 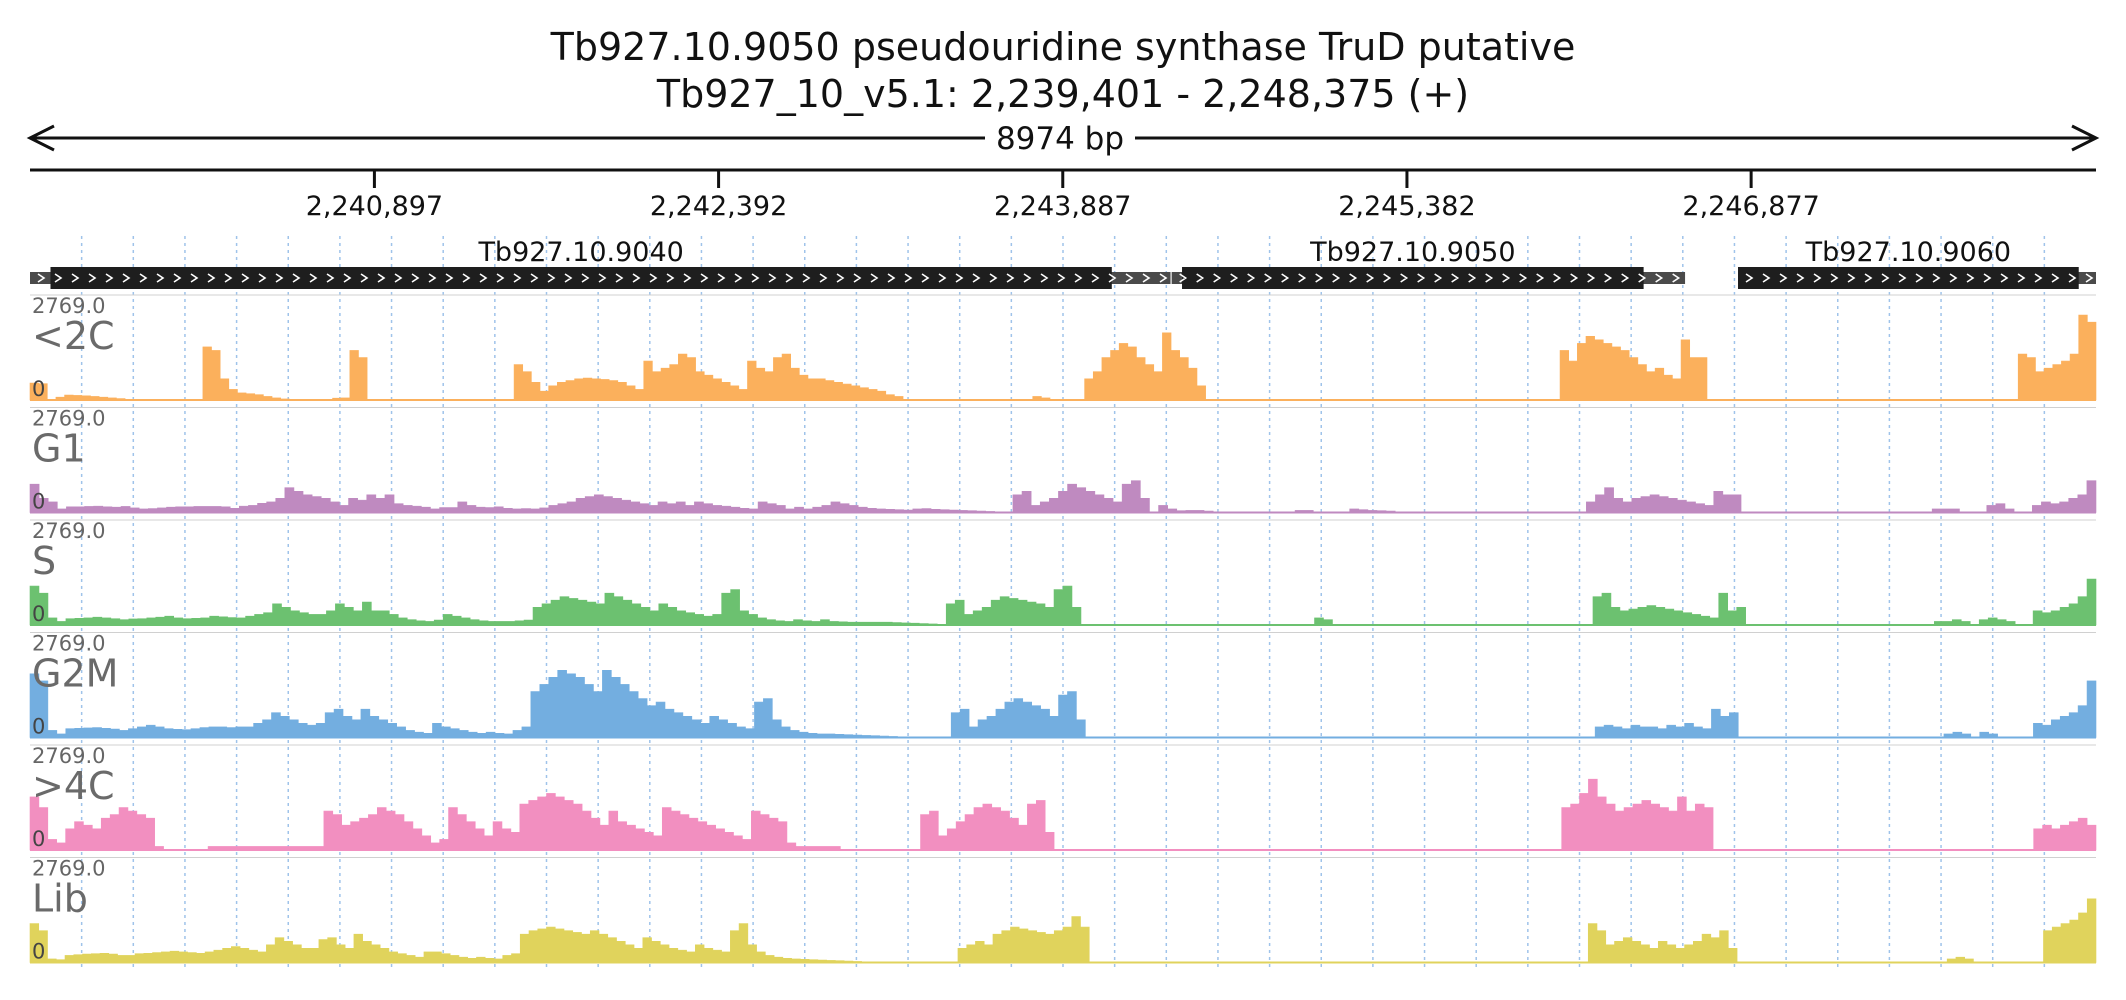 I want to click on gene-model: Tb927.10.9050, so click(x=1428, y=263).